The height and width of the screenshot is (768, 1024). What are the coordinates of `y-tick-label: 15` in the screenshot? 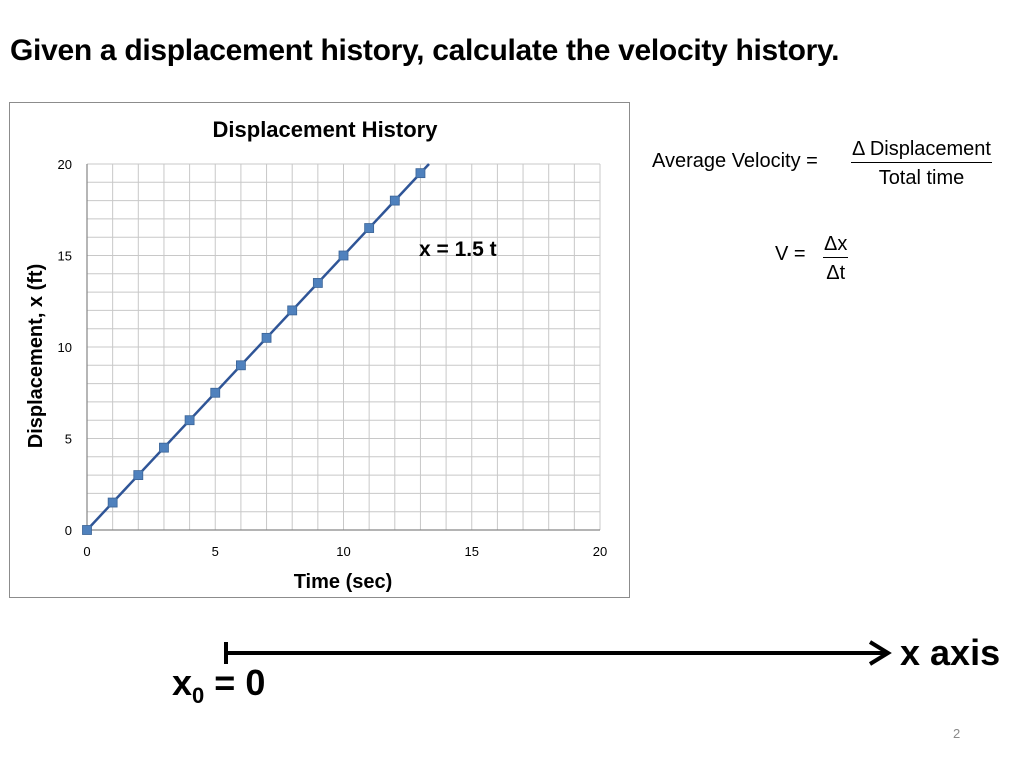 It's located at (65, 256).